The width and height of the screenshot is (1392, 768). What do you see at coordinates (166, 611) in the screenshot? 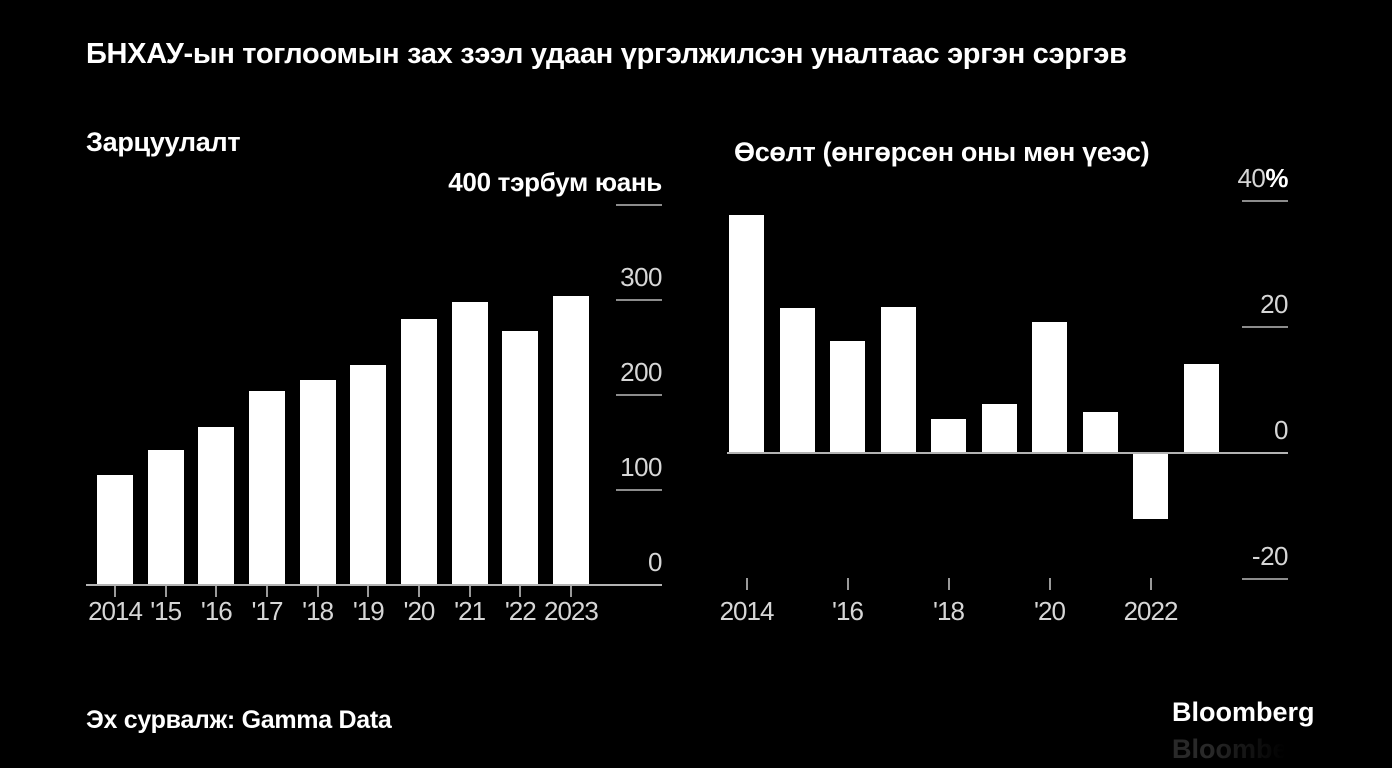
I see `x-label-'15: '15` at bounding box center [166, 611].